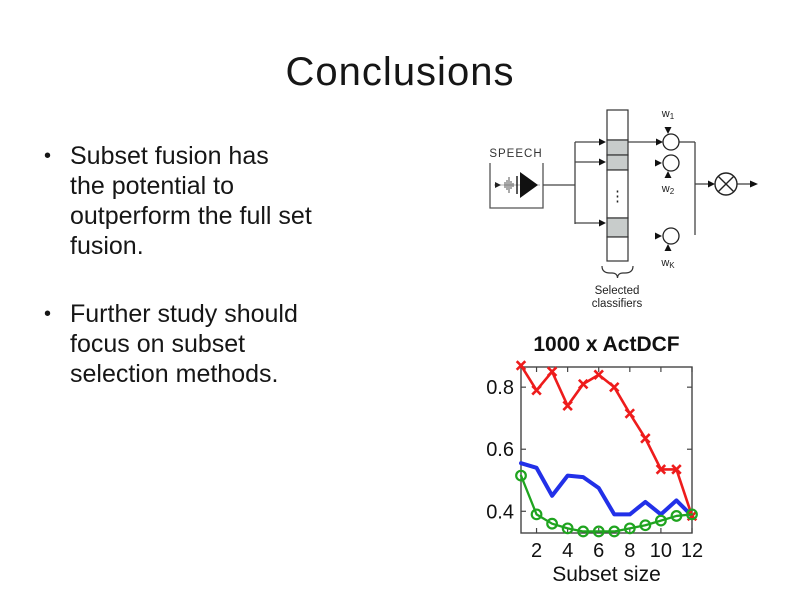 The height and width of the screenshot is (604, 800). What do you see at coordinates (667, 263) in the screenshot?
I see `weight-label-wk: wK` at bounding box center [667, 263].